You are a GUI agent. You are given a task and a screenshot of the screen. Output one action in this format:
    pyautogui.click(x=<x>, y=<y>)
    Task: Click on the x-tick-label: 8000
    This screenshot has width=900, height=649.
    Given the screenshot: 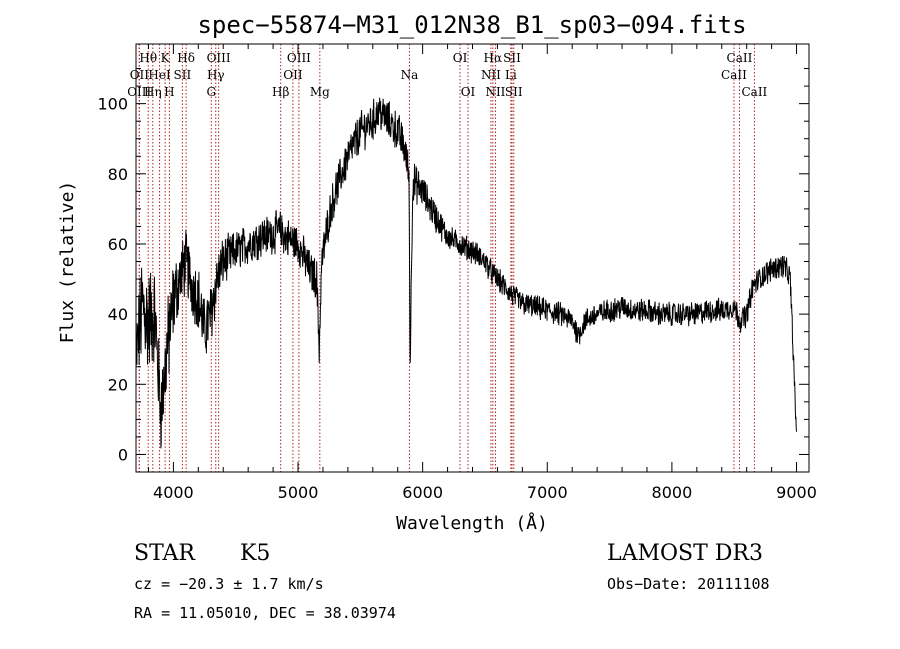 What is the action you would take?
    pyautogui.click(x=672, y=492)
    